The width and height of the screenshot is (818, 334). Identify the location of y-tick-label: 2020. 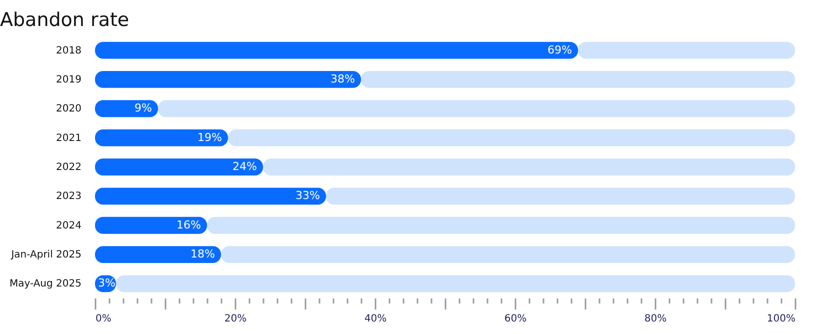
(69, 109).